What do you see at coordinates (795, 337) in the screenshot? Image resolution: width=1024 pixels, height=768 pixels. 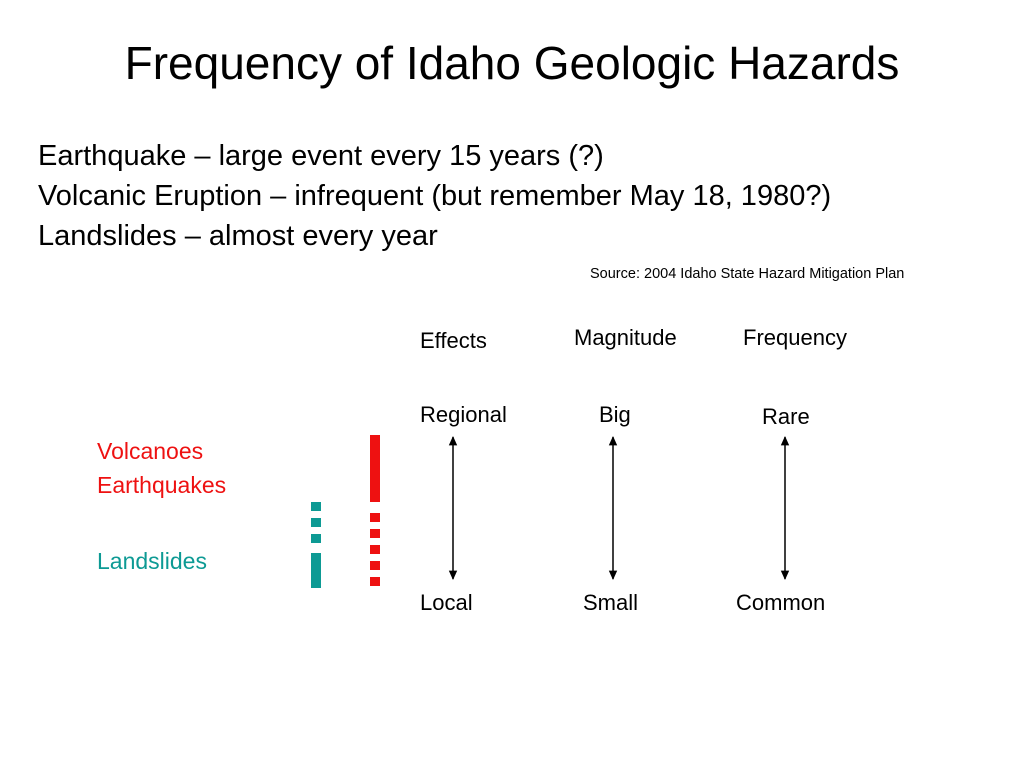 I see `frequency-header: Frequency` at bounding box center [795, 337].